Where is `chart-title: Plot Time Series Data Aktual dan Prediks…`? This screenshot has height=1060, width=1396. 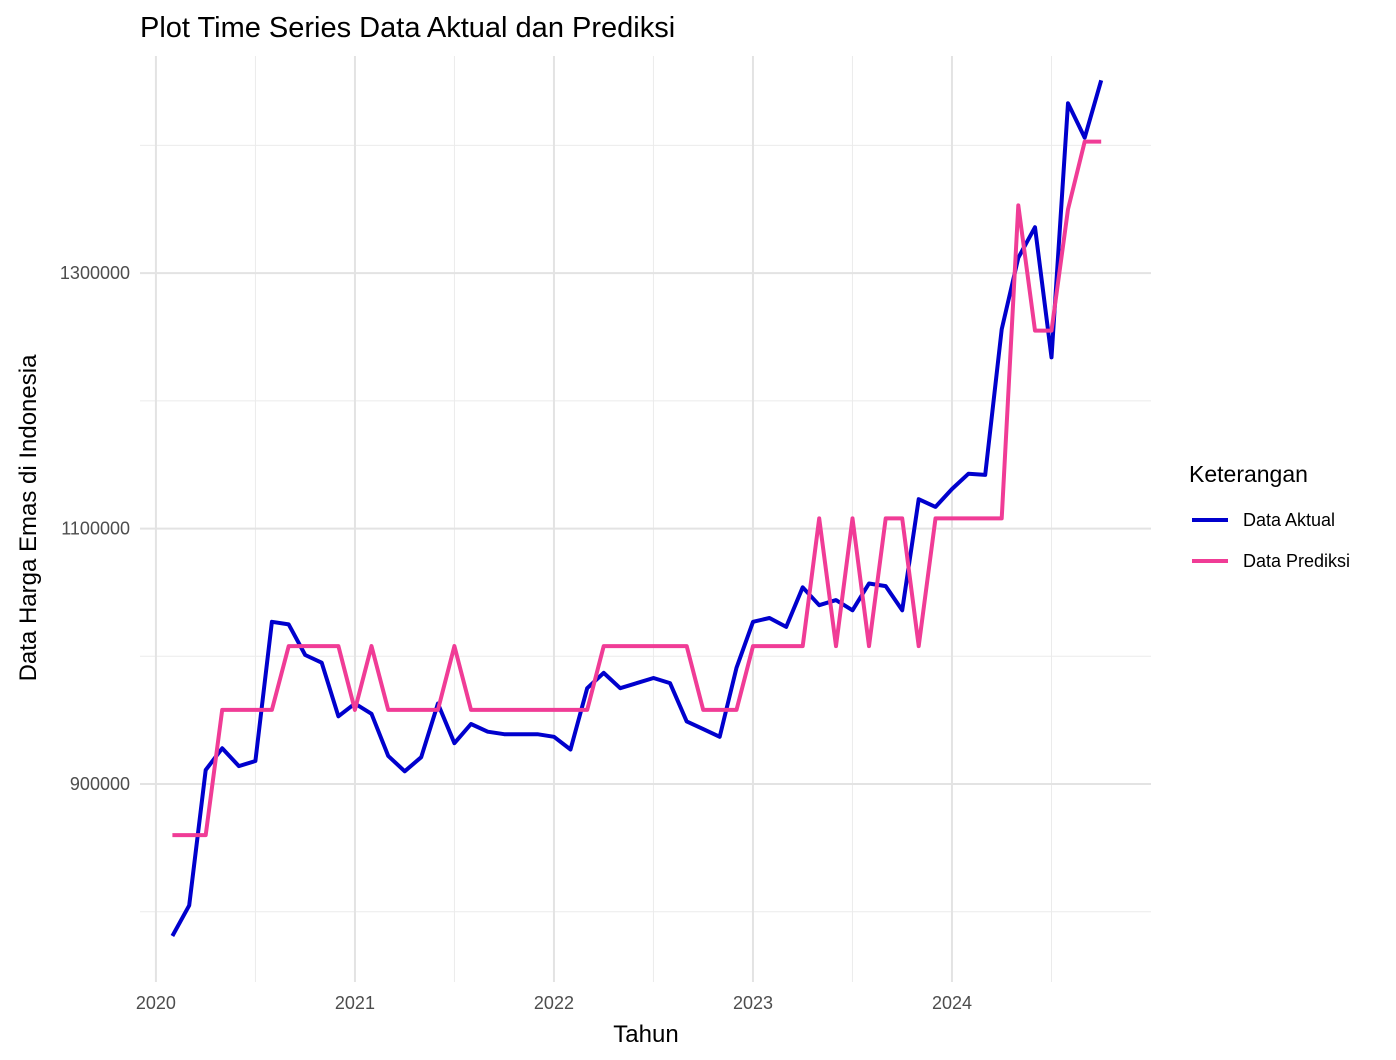
chart-title: Plot Time Series Data Aktual dan Prediks… is located at coordinates (407, 28).